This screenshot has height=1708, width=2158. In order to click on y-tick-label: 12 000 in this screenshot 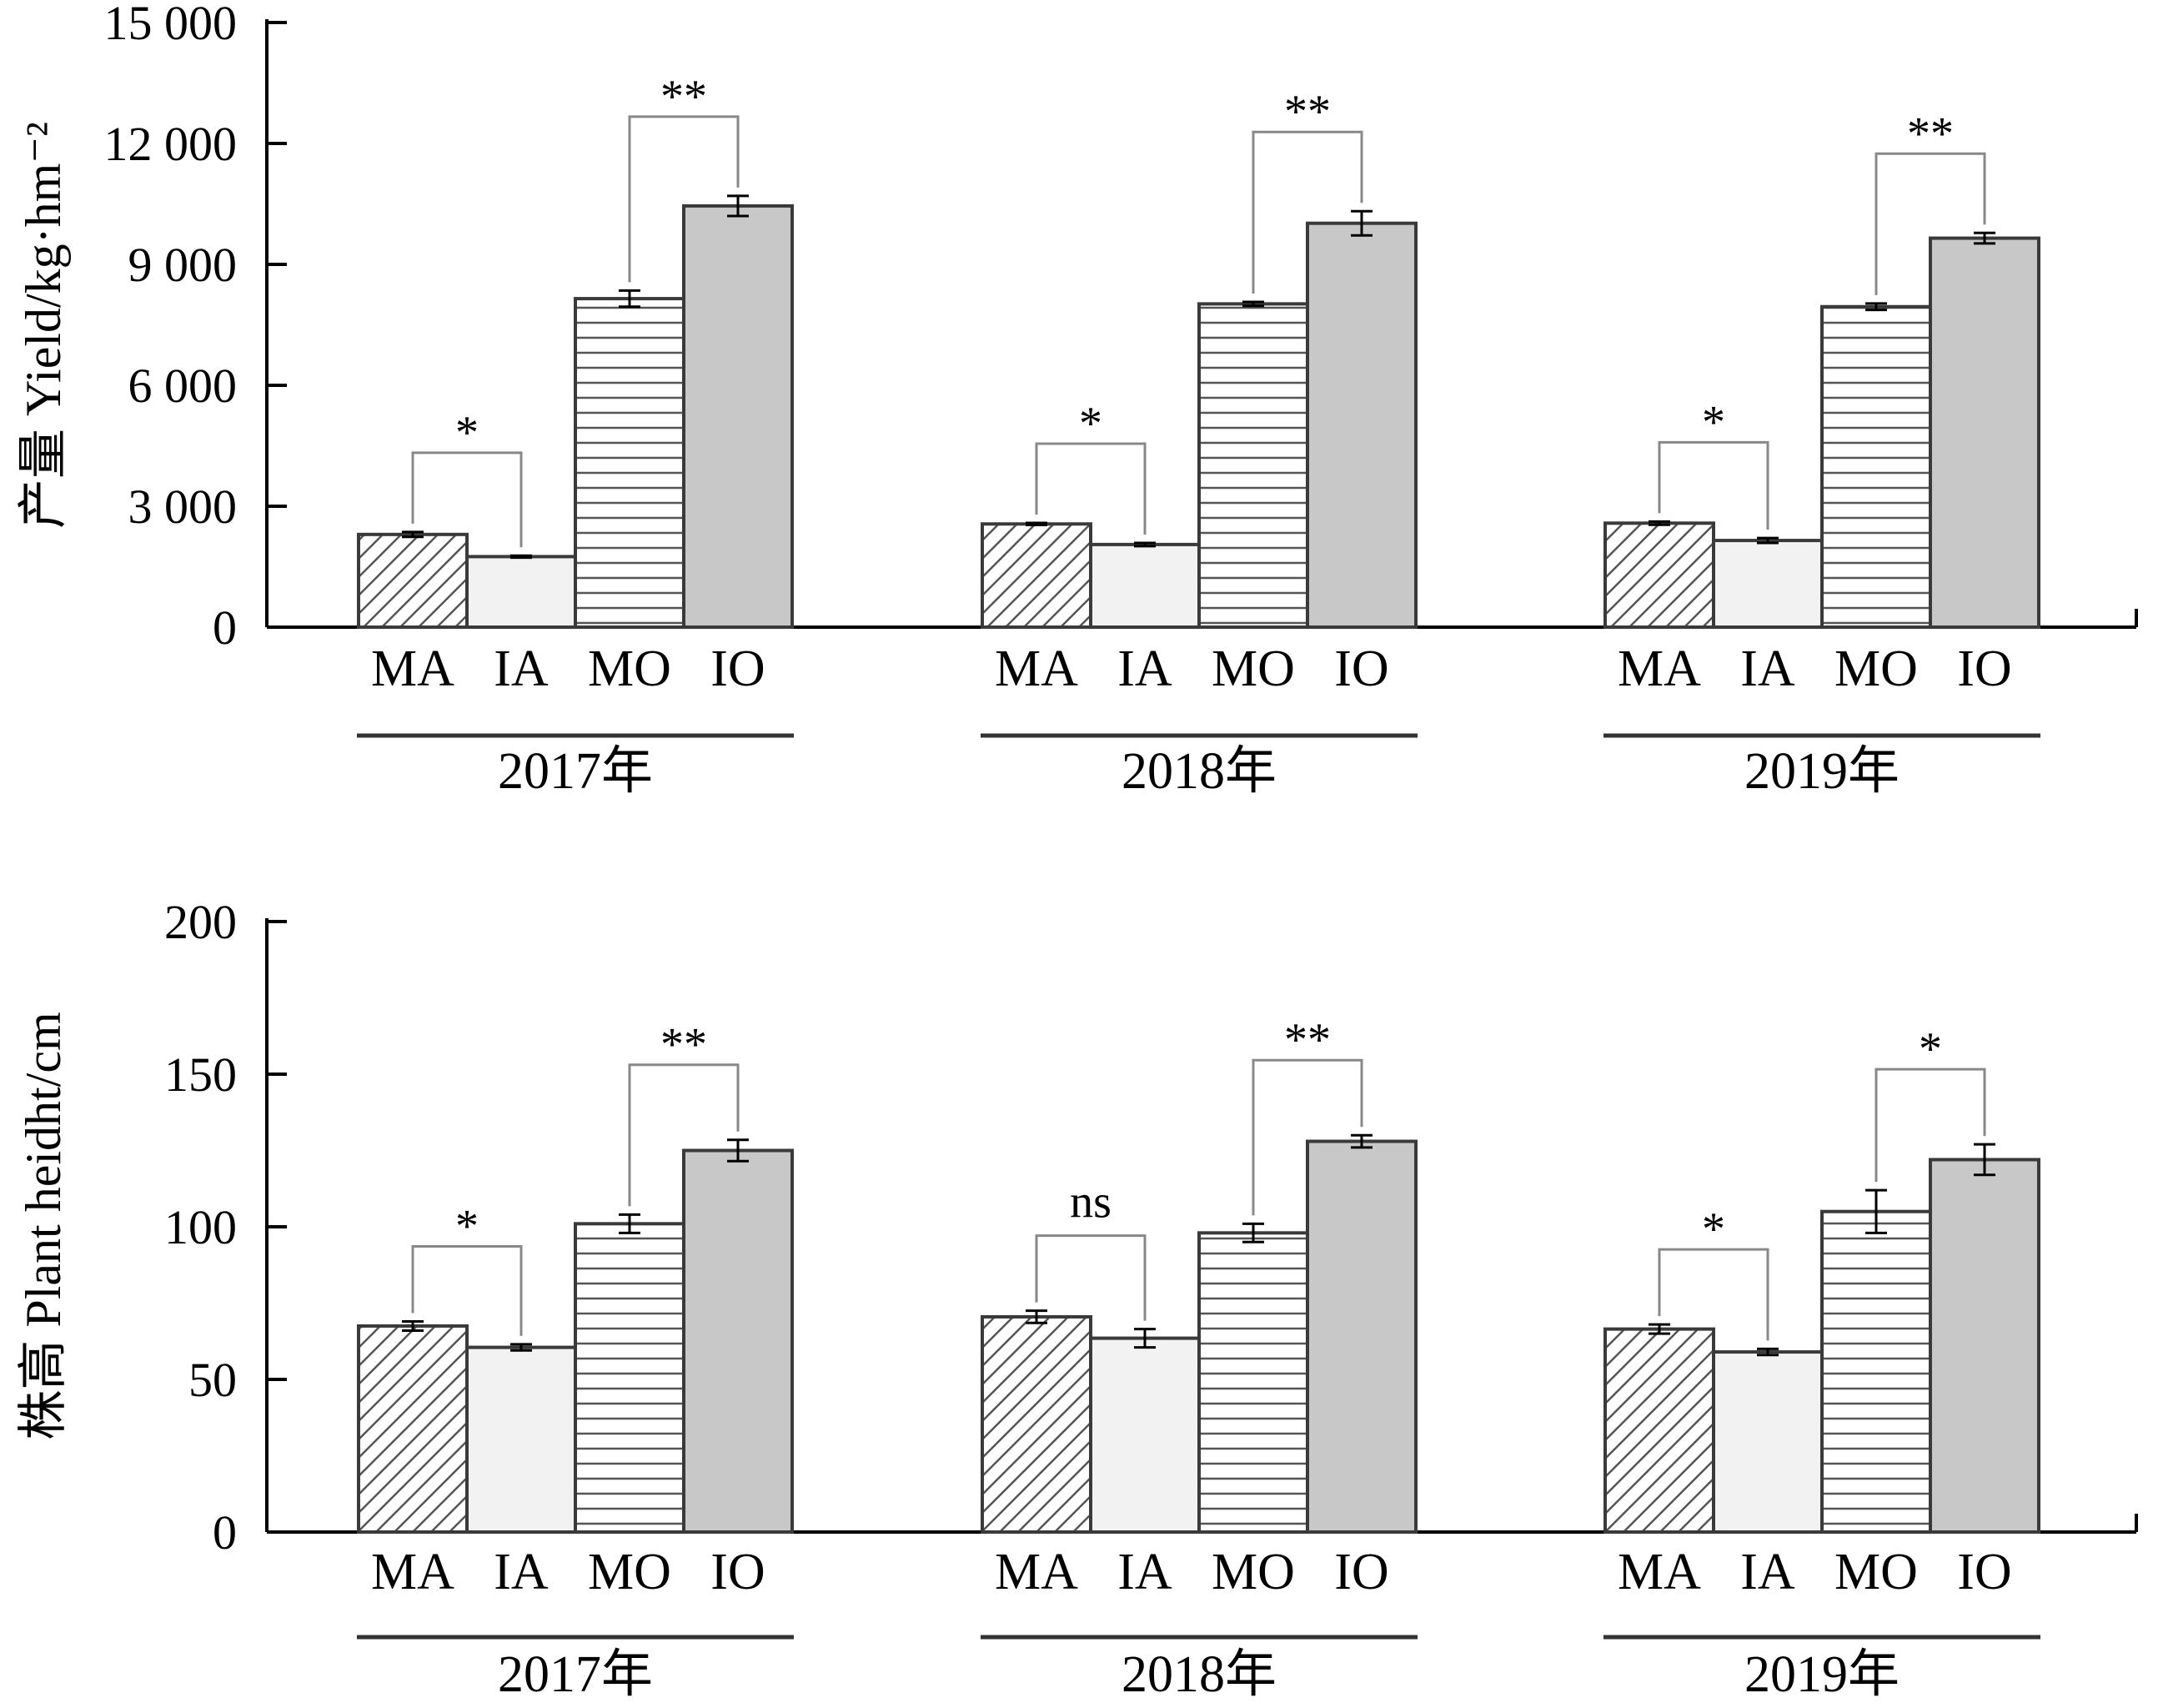, I will do `click(171, 144)`.